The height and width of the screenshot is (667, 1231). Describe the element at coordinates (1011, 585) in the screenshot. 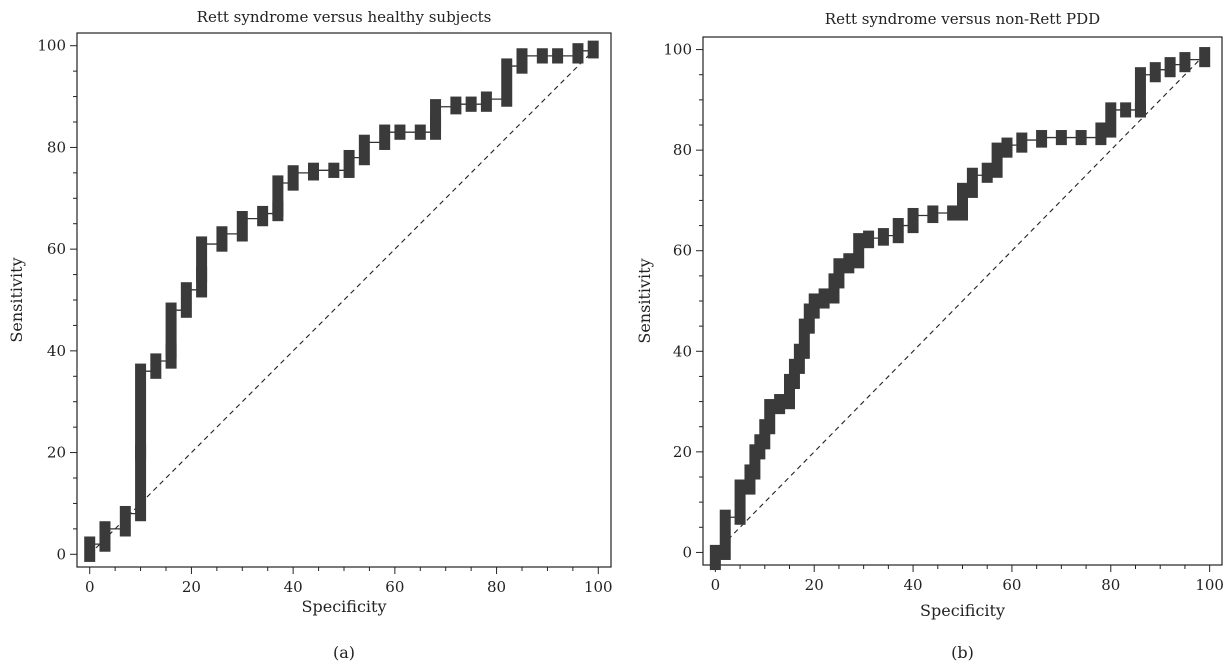

I see `x-tick-label: 60` at that location.